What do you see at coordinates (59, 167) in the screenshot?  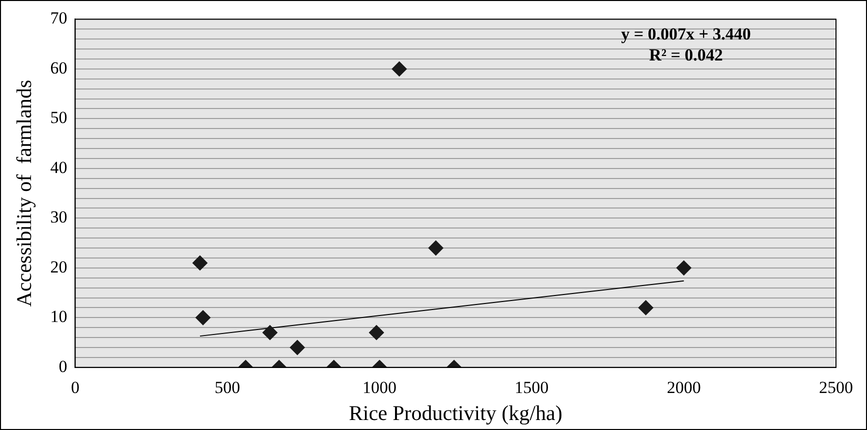 I see `y-tick-label: 40` at bounding box center [59, 167].